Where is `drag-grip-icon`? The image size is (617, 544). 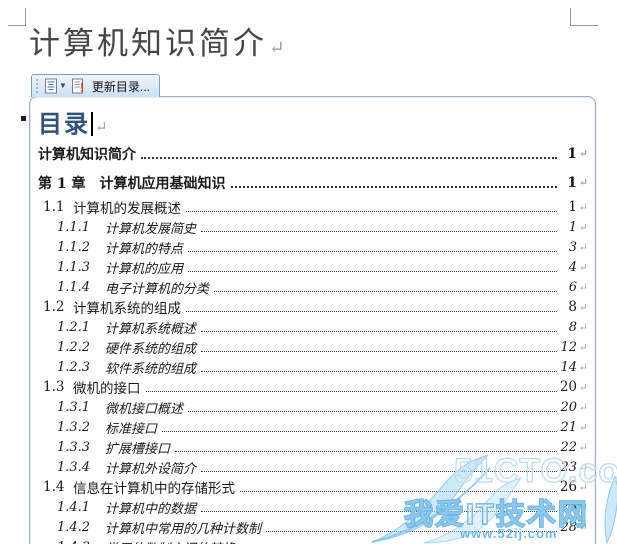 drag-grip-icon is located at coordinates (37, 86).